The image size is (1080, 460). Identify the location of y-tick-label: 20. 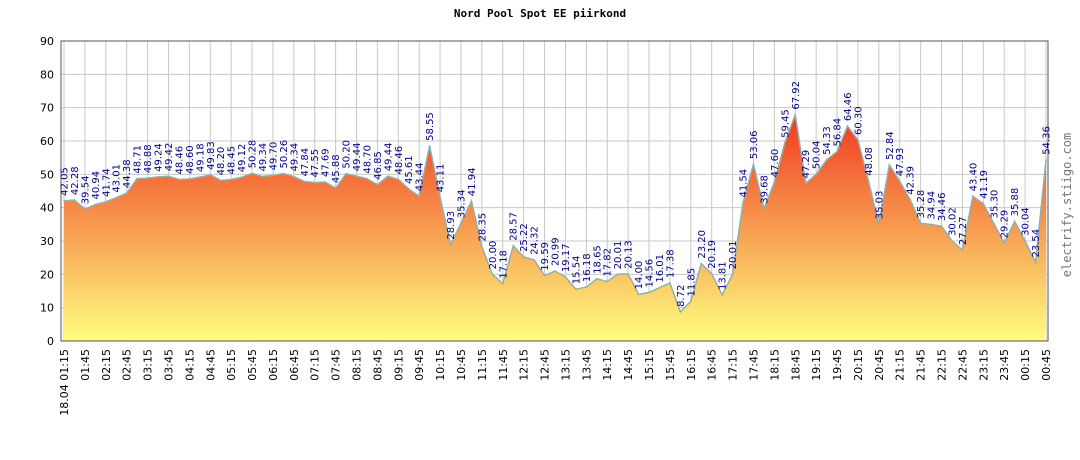
(47, 274).